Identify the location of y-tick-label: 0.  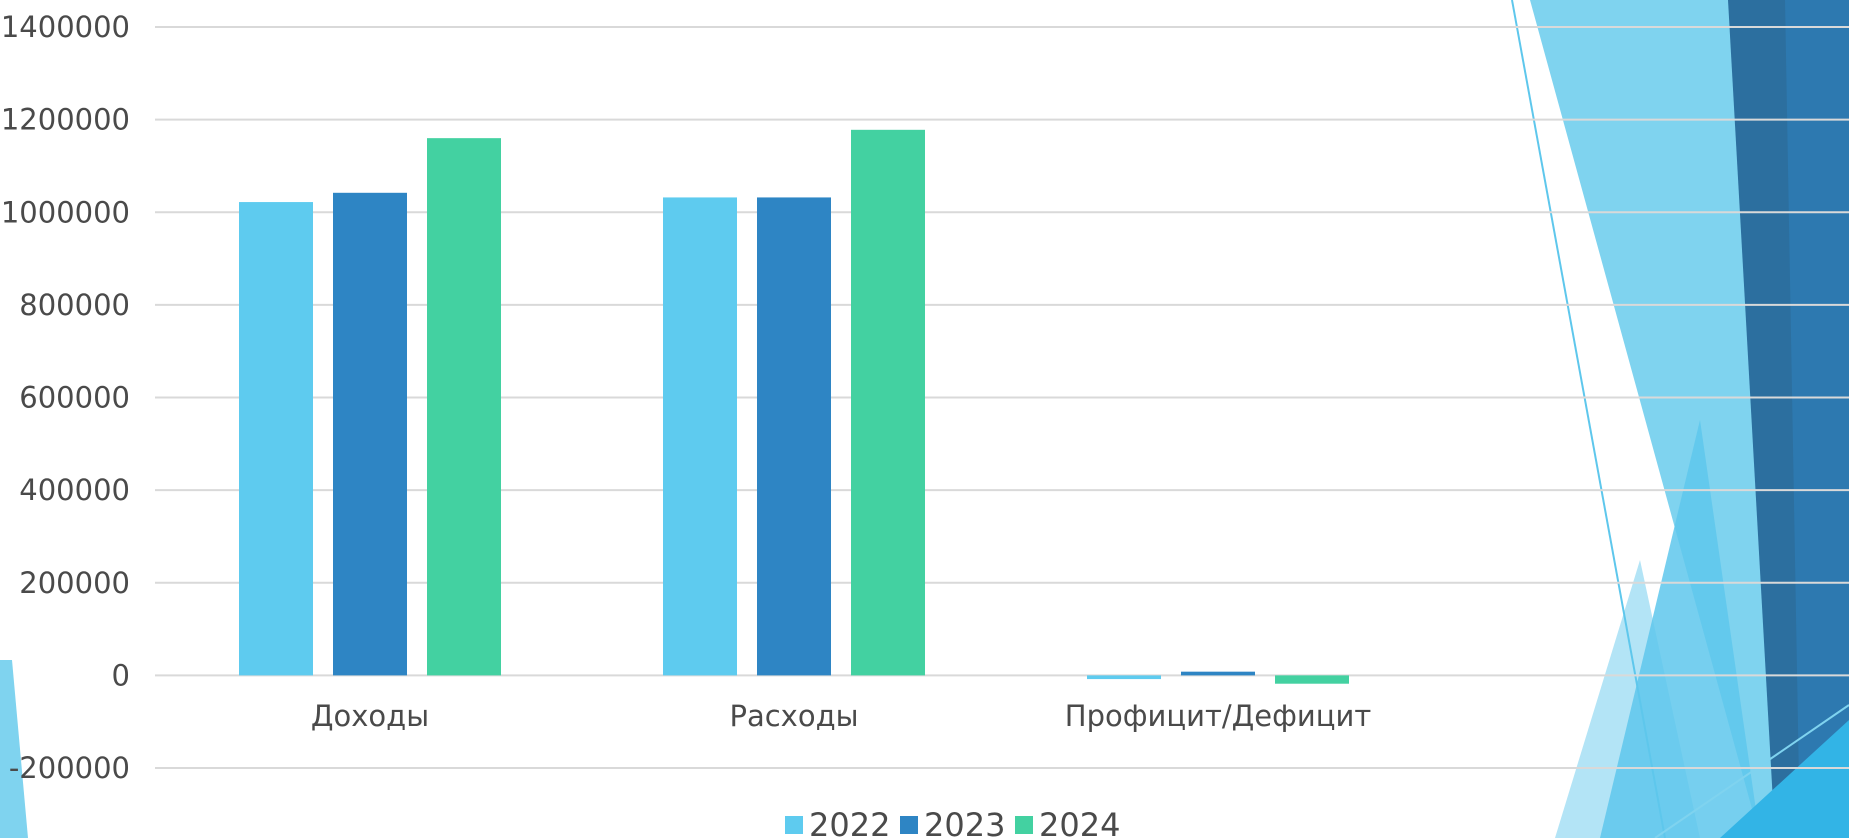
(121, 675).